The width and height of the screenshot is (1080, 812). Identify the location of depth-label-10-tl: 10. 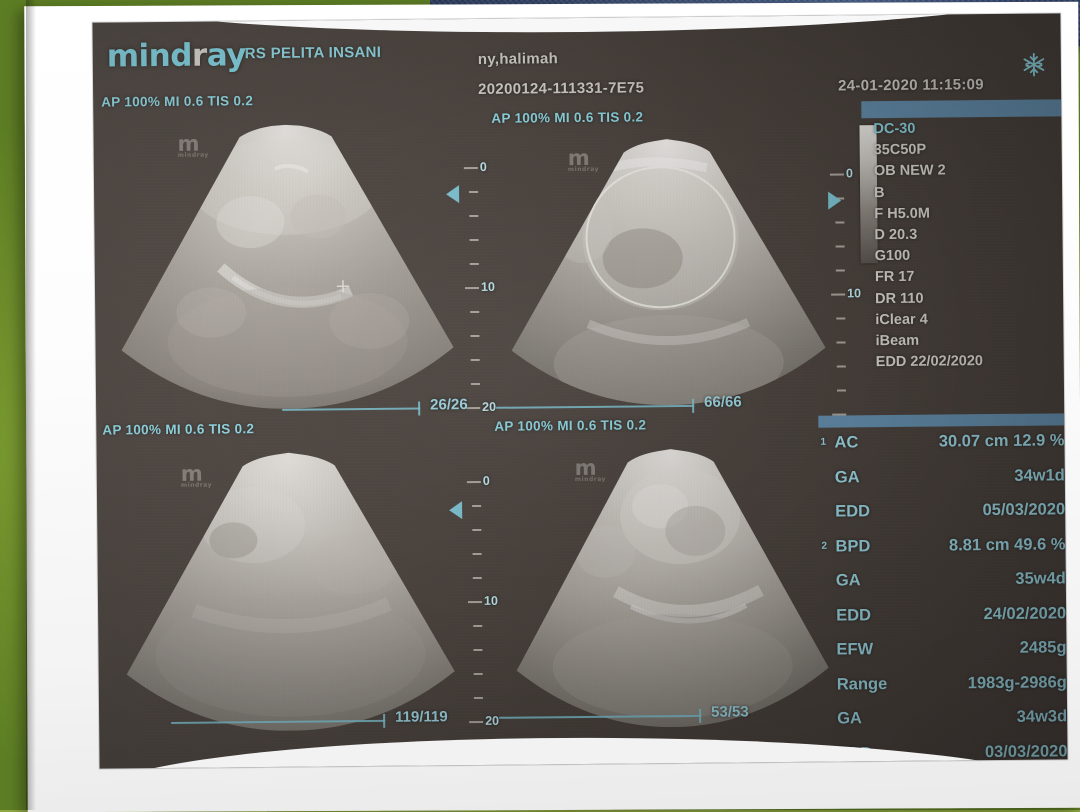
(488, 287).